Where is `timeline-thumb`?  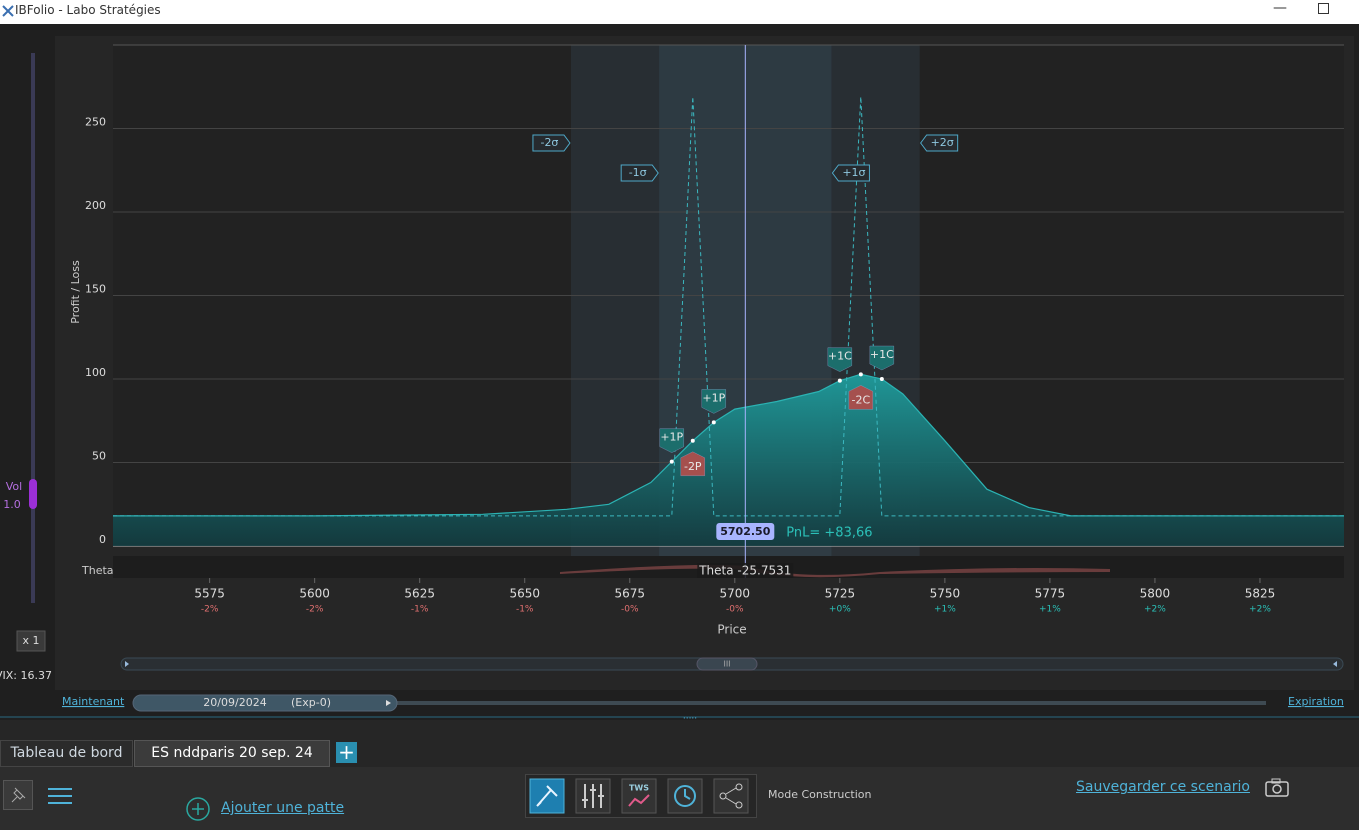
timeline-thumb is located at coordinates (265, 703).